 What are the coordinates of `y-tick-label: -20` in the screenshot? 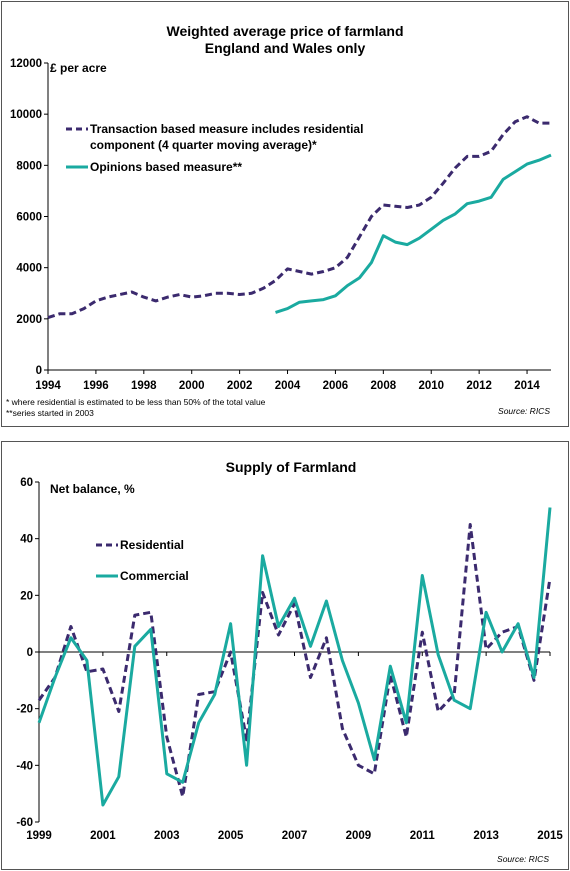 It's located at (24, 710).